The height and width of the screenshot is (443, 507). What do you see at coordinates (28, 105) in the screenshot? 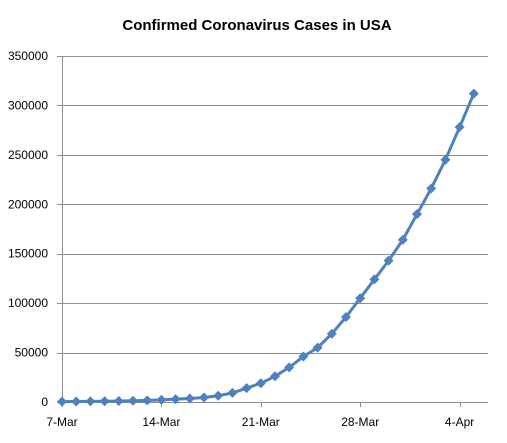
I see `y-tick-label: 300000` at bounding box center [28, 105].